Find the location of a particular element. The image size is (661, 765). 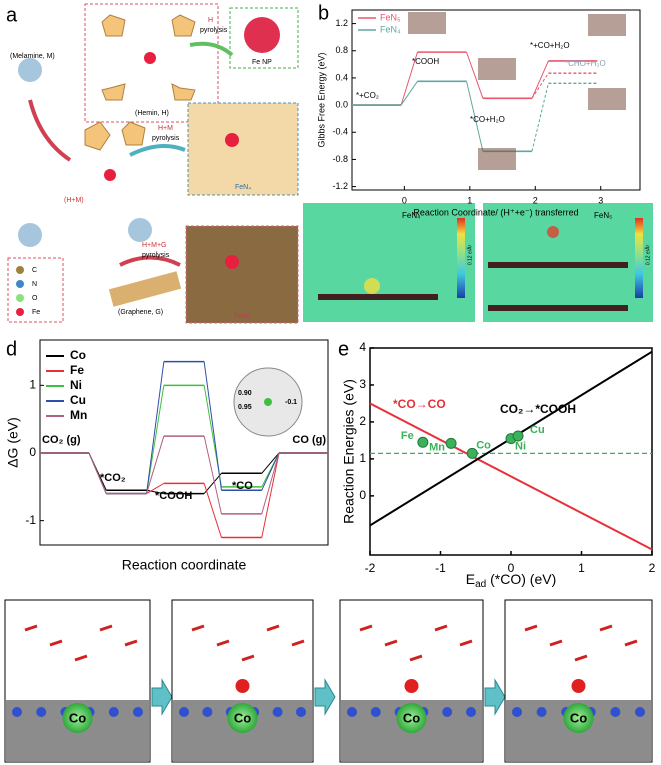

y-tick-label: 1.2 is located at coordinates (341, 23).